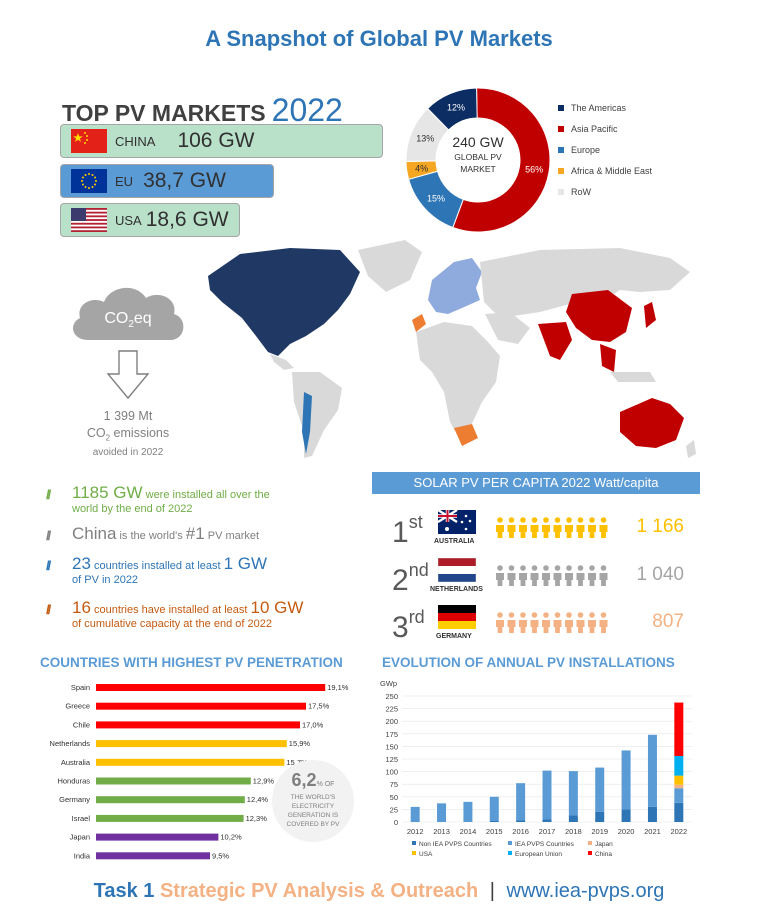 This screenshot has height=912, width=758. Describe the element at coordinates (245, 563) in the screenshot. I see `fact-3-big2: 1 GW` at that location.